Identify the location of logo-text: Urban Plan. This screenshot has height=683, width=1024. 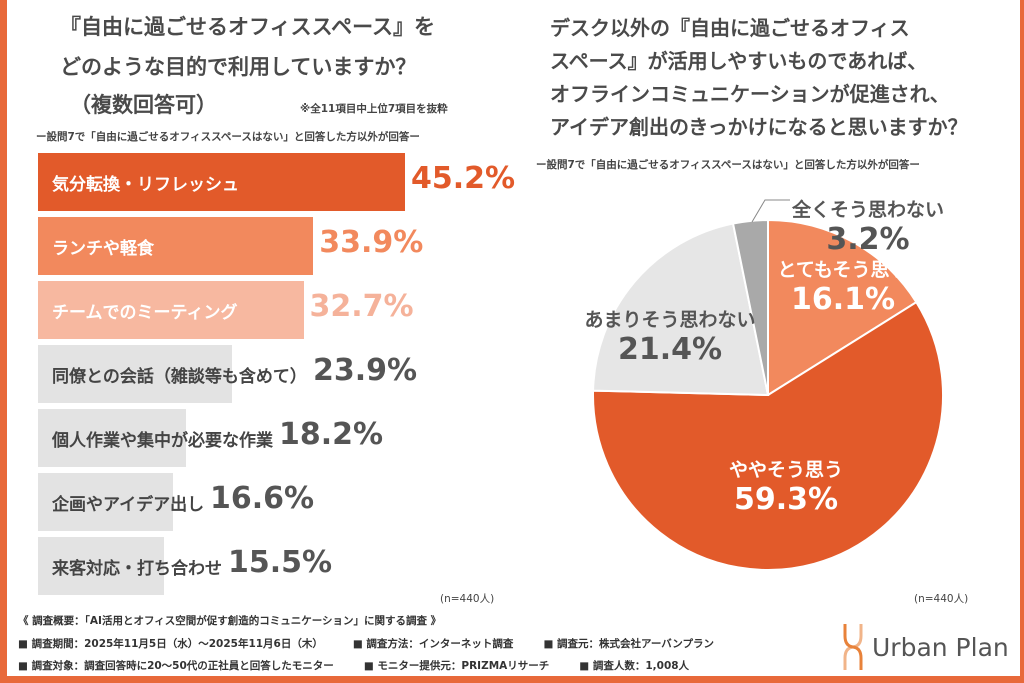
(940, 647).